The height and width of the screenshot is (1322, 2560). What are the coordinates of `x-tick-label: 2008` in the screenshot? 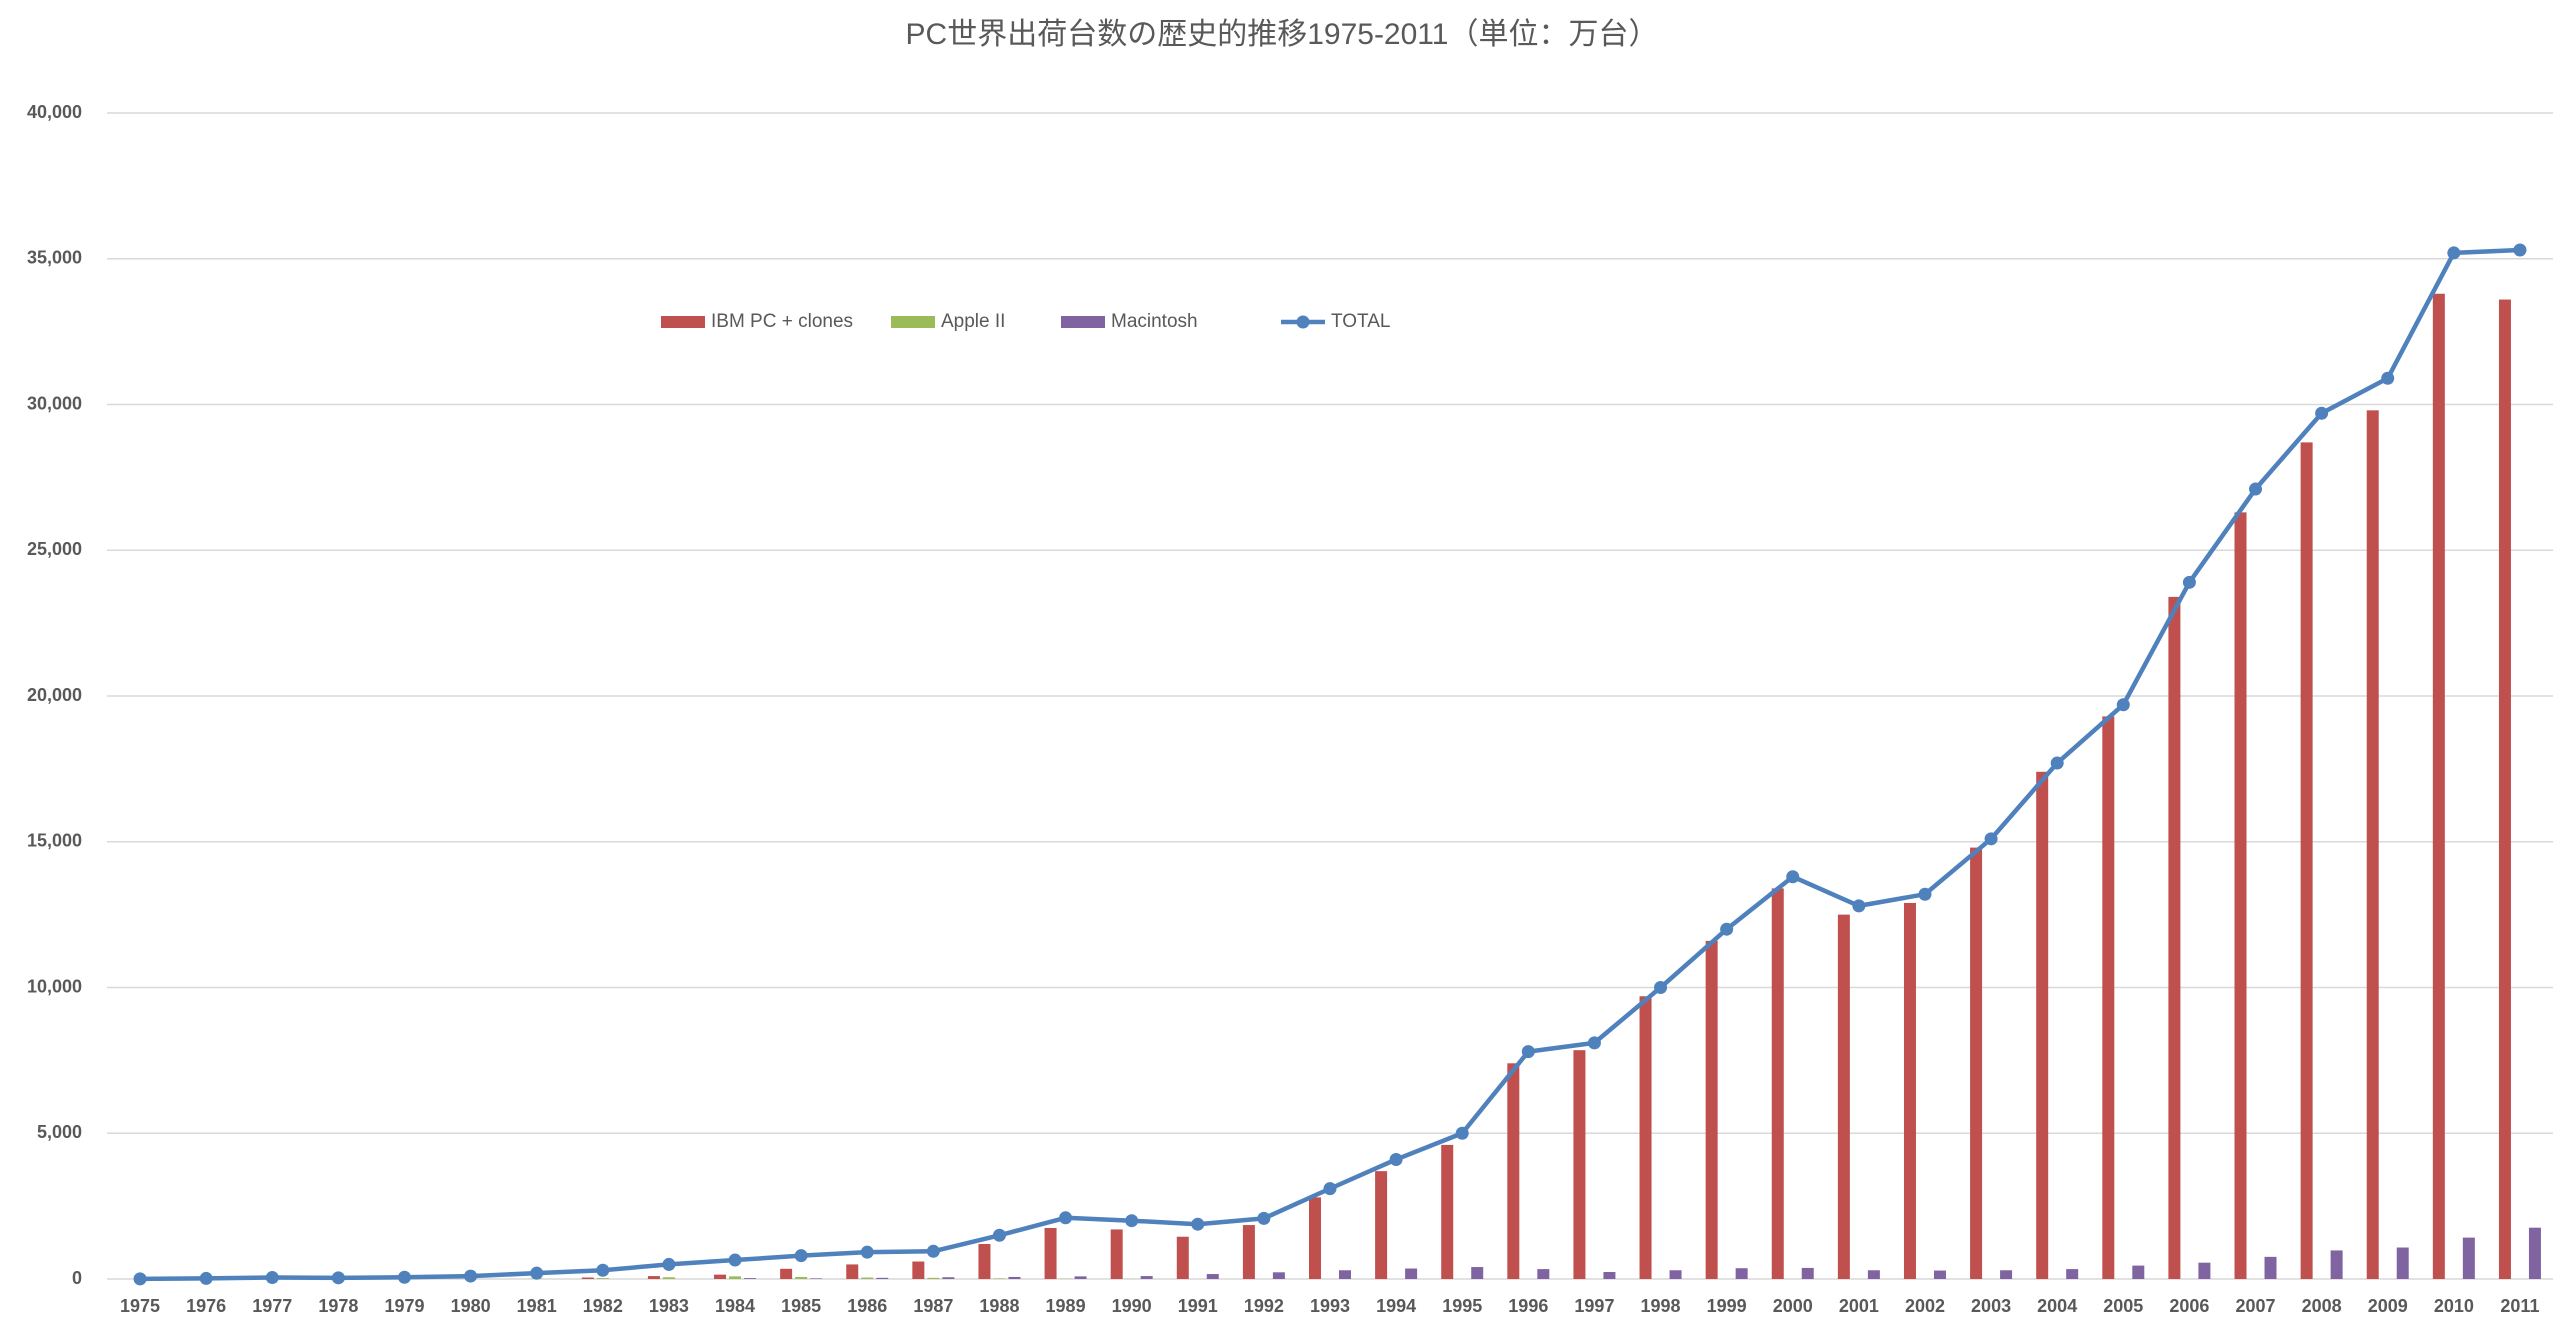 It's located at (2322, 1306).